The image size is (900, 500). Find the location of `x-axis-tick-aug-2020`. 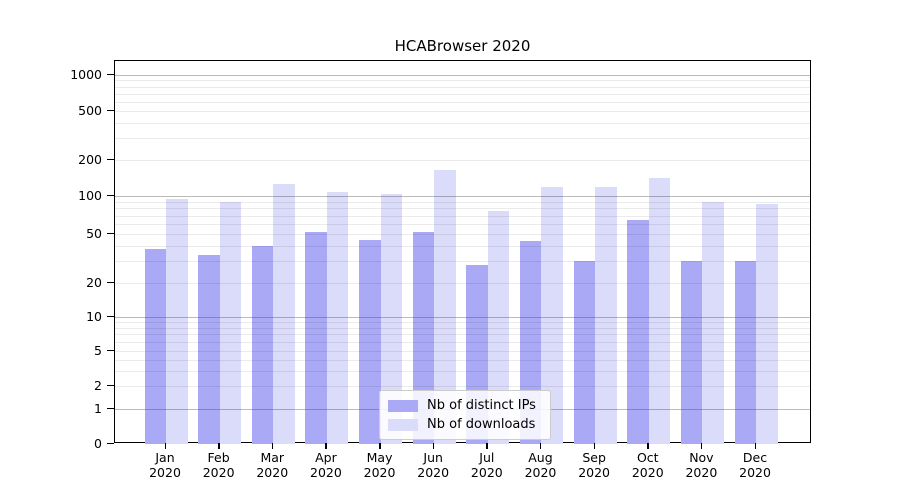

x-axis-tick-aug-2020 is located at coordinates (540, 446).